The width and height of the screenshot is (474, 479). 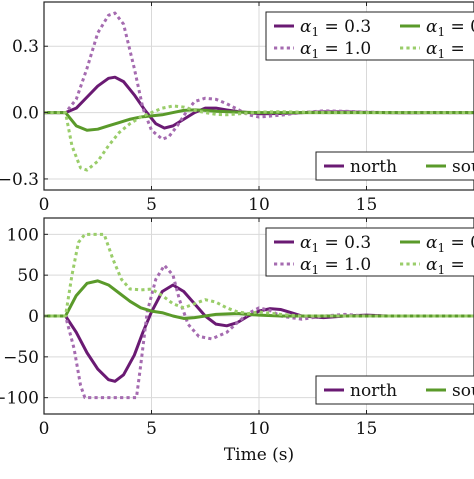 I want to click on y-tick-label: 0.3, so click(x=25, y=47).